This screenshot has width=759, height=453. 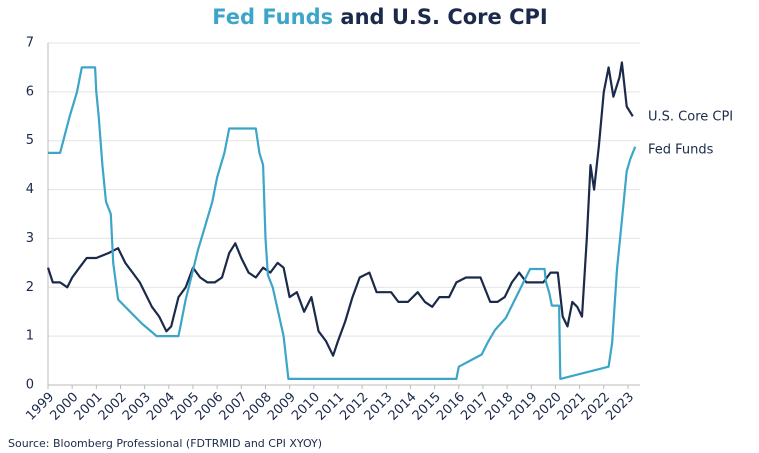 What do you see at coordinates (440, 17) in the screenshot?
I see `title-part: and U.S. Core CPI` at bounding box center [440, 17].